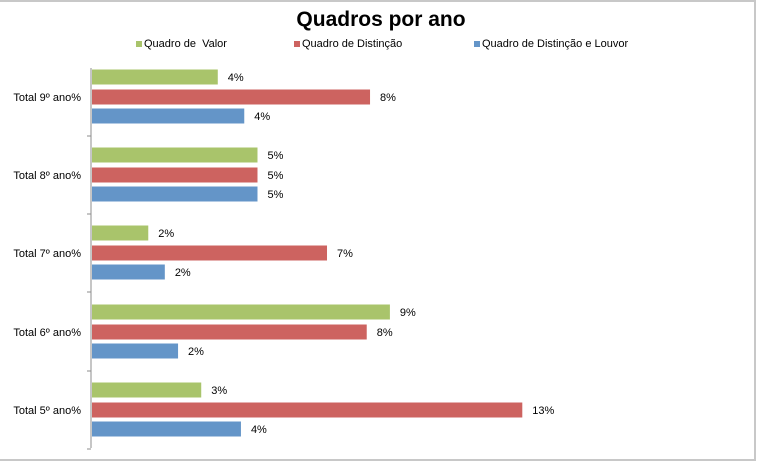 The height and width of the screenshot is (465, 762). Describe the element at coordinates (219, 391) in the screenshot. I see `data-label: 3%` at that location.